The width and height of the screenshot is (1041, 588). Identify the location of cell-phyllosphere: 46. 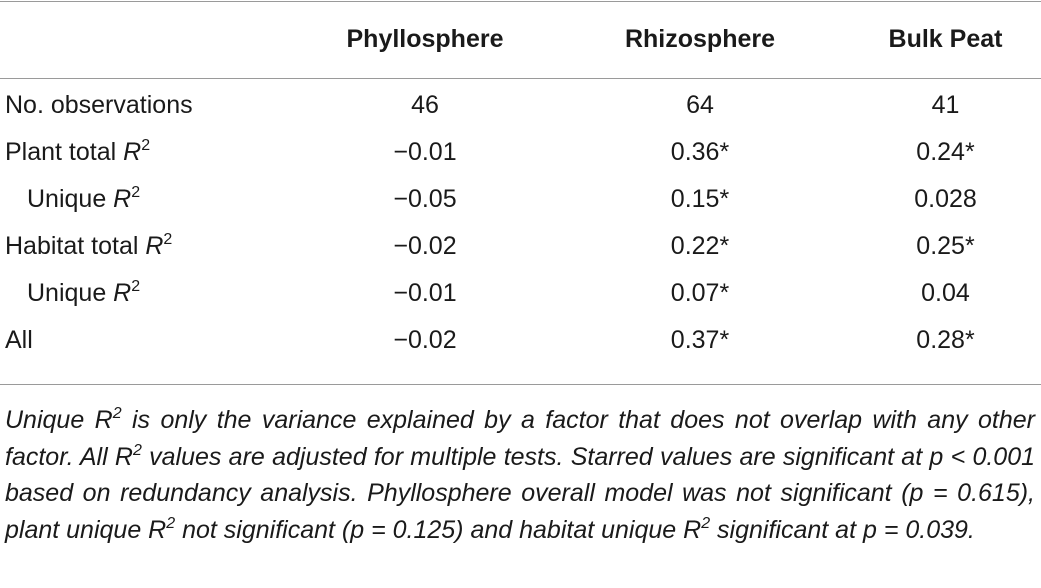
(425, 105).